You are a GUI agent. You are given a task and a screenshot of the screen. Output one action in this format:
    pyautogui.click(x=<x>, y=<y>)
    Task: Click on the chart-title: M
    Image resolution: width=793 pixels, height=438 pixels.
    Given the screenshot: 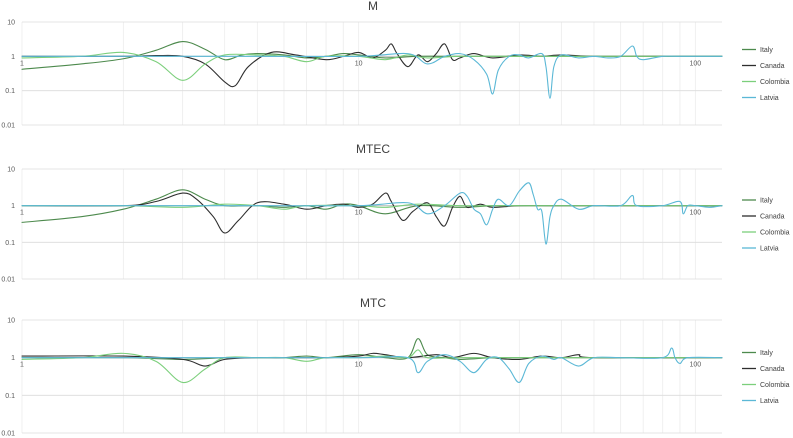 What is the action you would take?
    pyautogui.click(x=373, y=6)
    